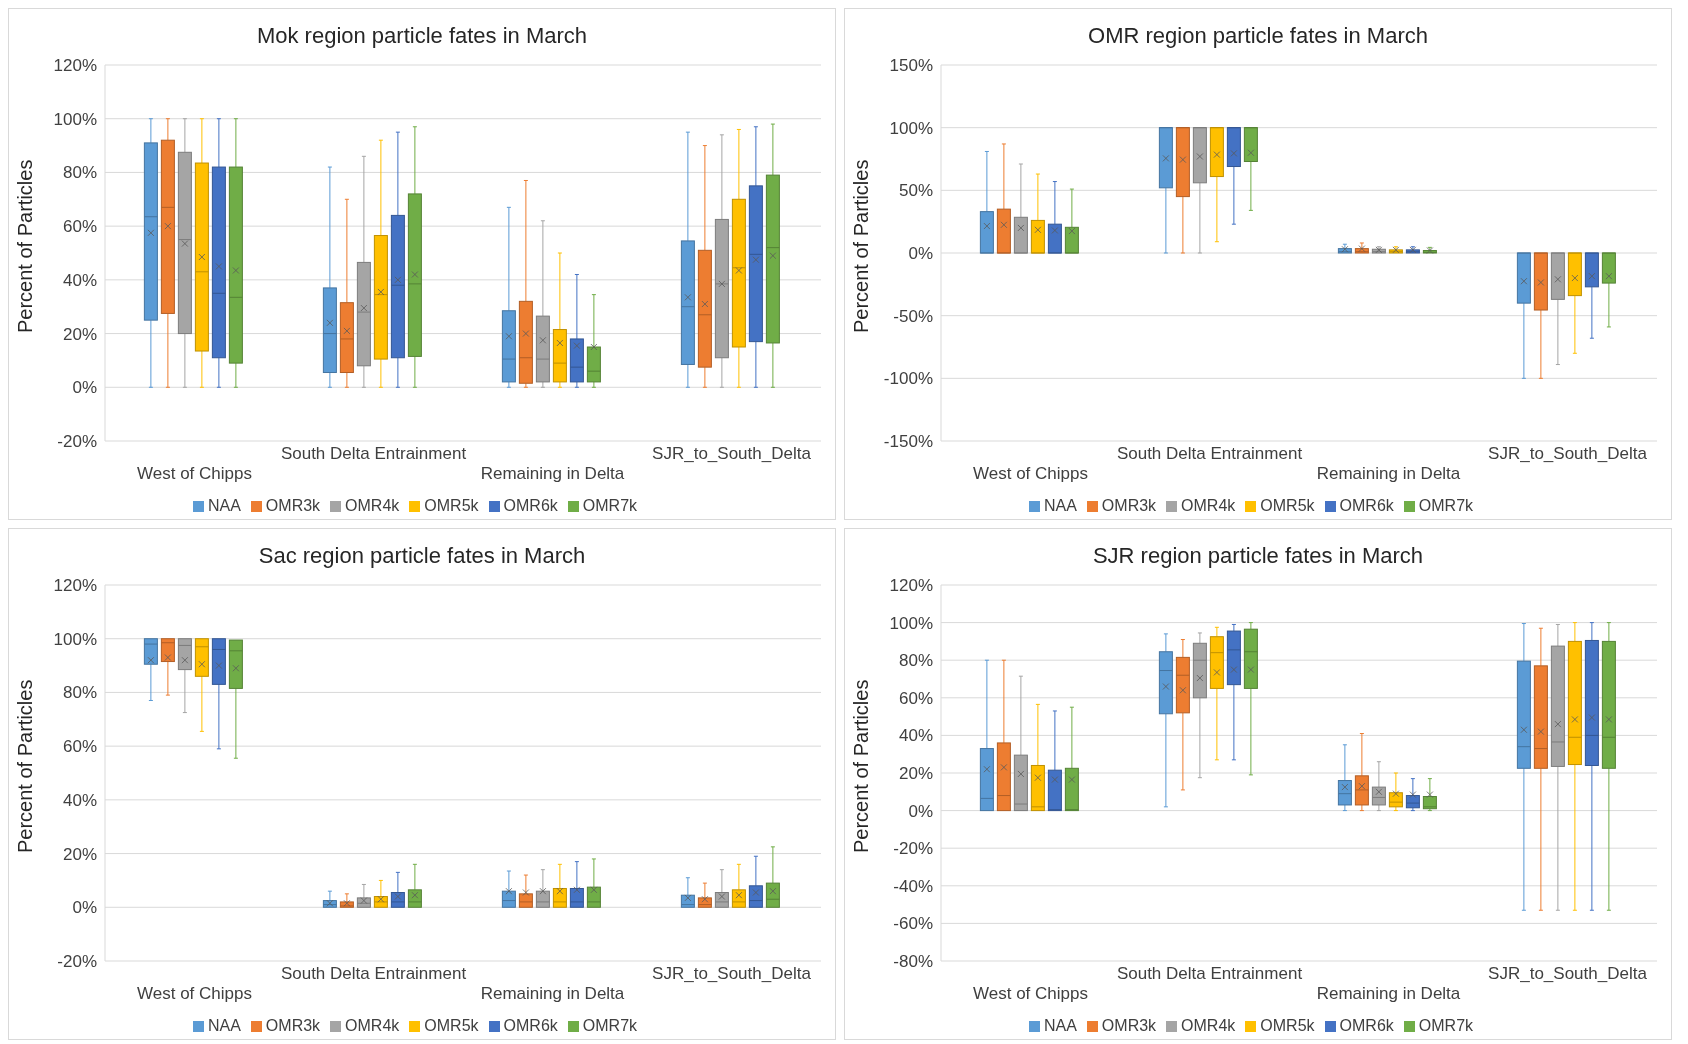 This screenshot has height=1044, width=1688. I want to click on y-tick-label: -60%, so click(913, 924).